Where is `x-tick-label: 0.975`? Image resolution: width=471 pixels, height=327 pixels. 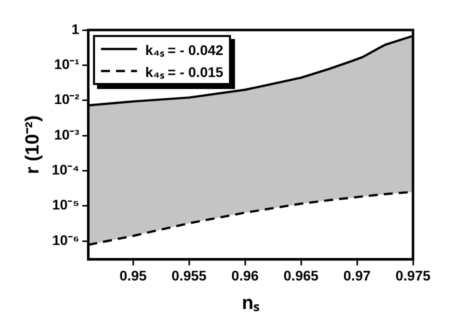 x-tick-label: 0.975 is located at coordinates (413, 276).